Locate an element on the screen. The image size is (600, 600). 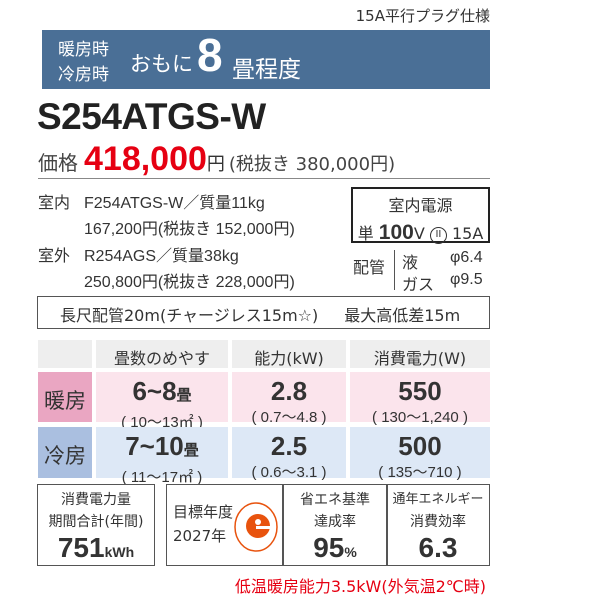
cooling-power: 500 is located at coordinates (420, 446).